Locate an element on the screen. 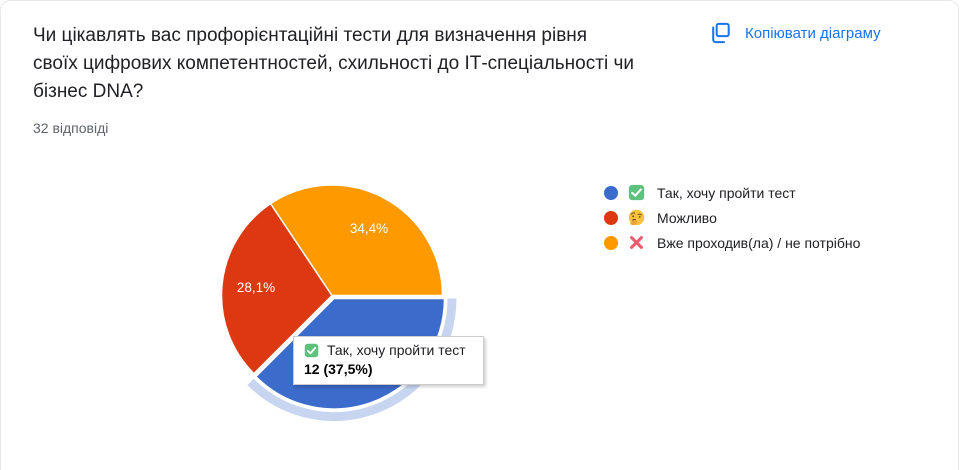  legend-item-maybe: Можливо is located at coordinates (732, 217).